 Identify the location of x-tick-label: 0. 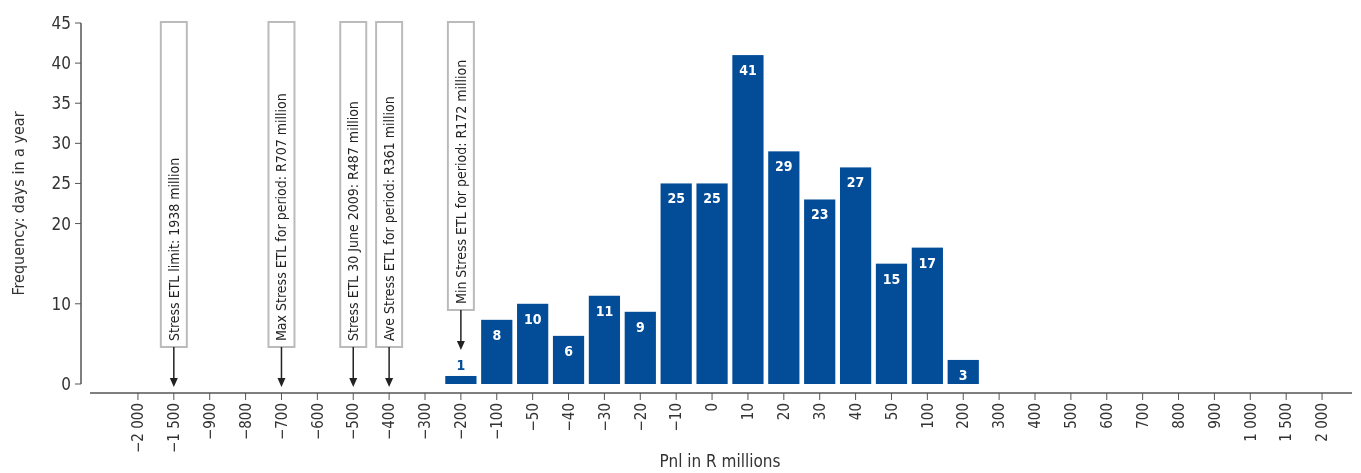
(712, 407).